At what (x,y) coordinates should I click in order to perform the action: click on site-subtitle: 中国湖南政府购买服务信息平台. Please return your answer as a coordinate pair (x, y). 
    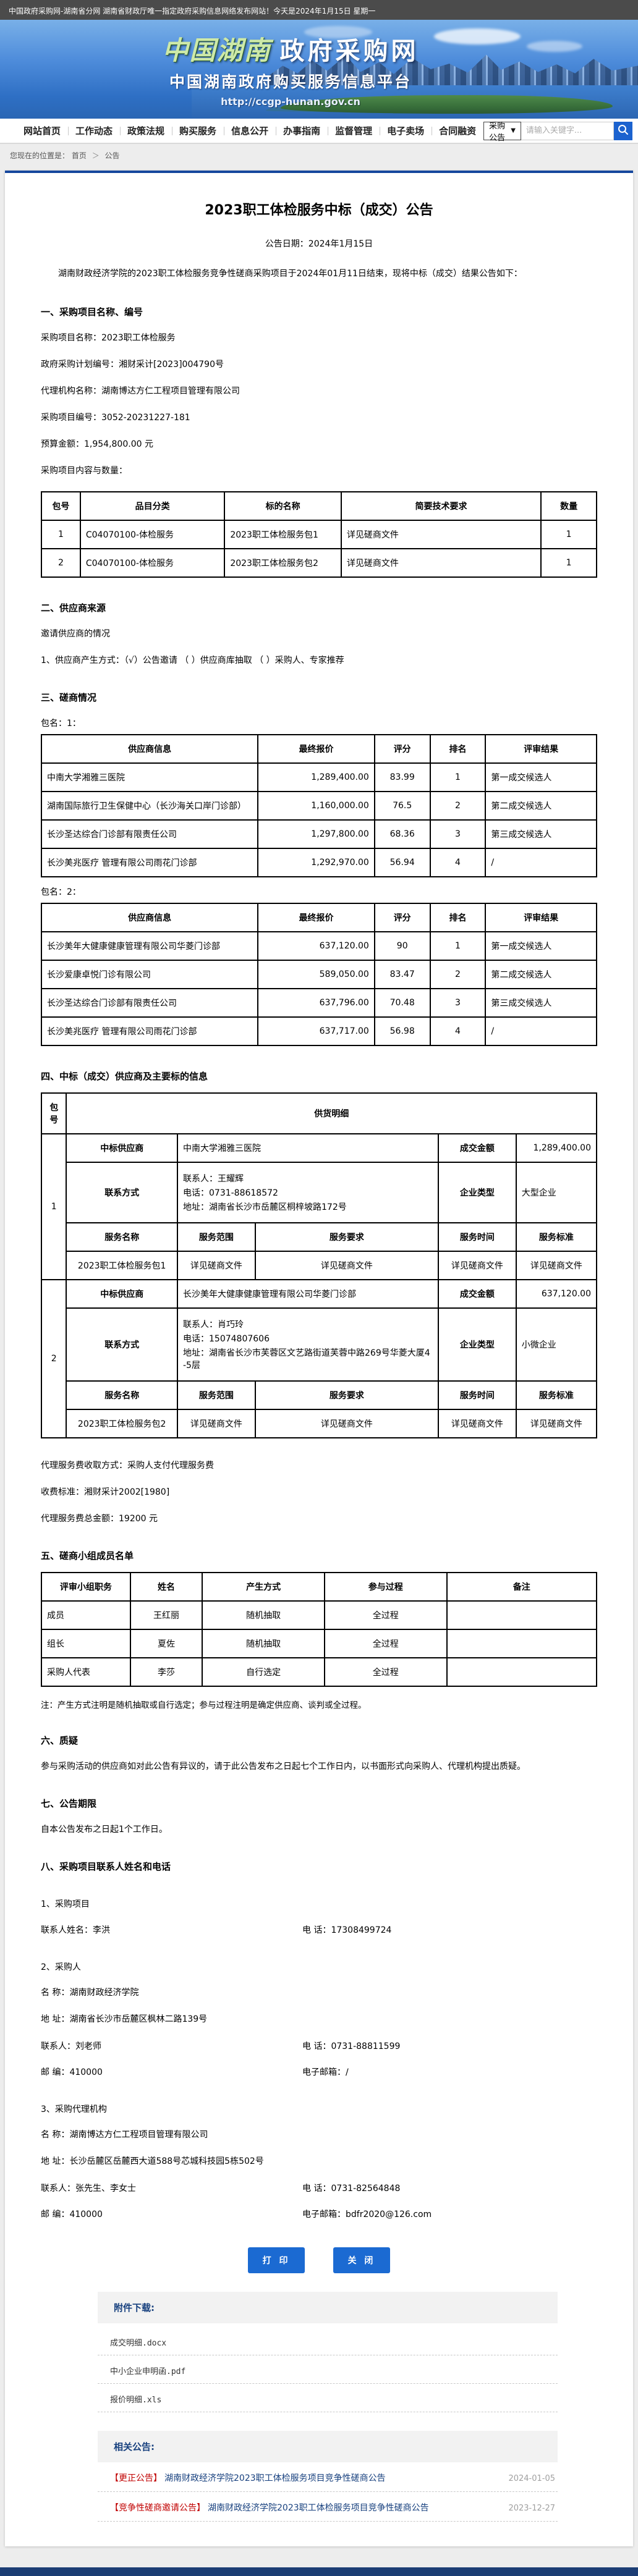
    Looking at the image, I should click on (290, 82).